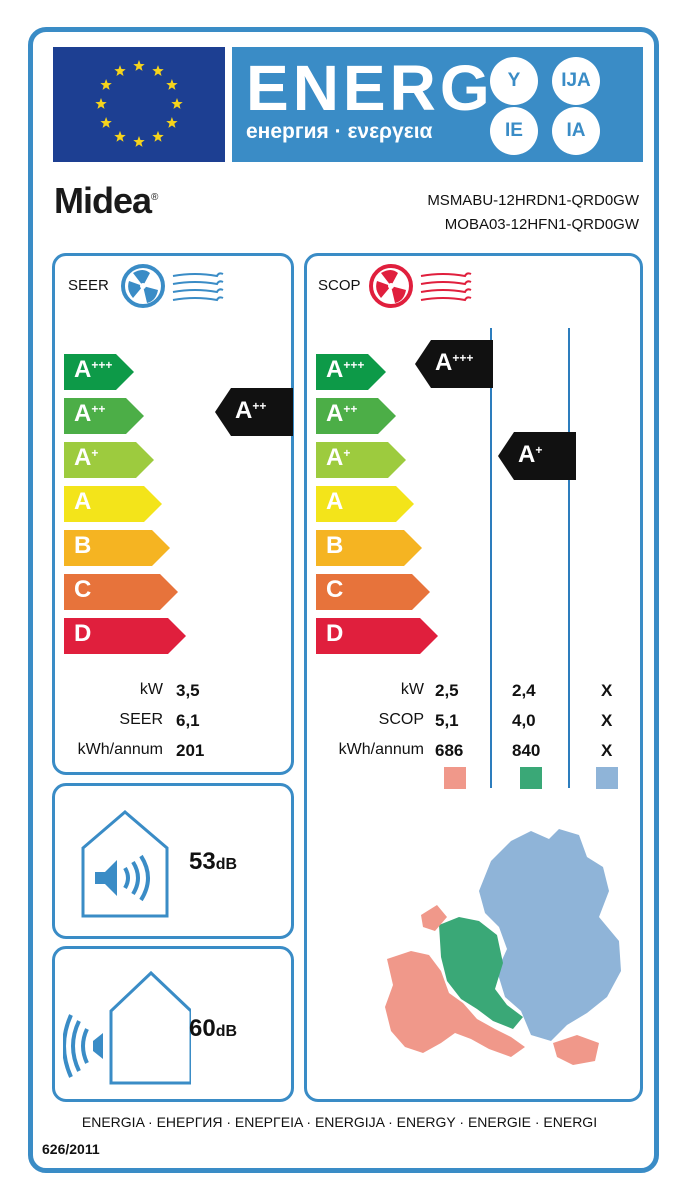 This screenshot has width=679, height=1200. Describe the element at coordinates (188, 690) in the screenshot. I see `cooling-row-value-0: 3,5` at that location.